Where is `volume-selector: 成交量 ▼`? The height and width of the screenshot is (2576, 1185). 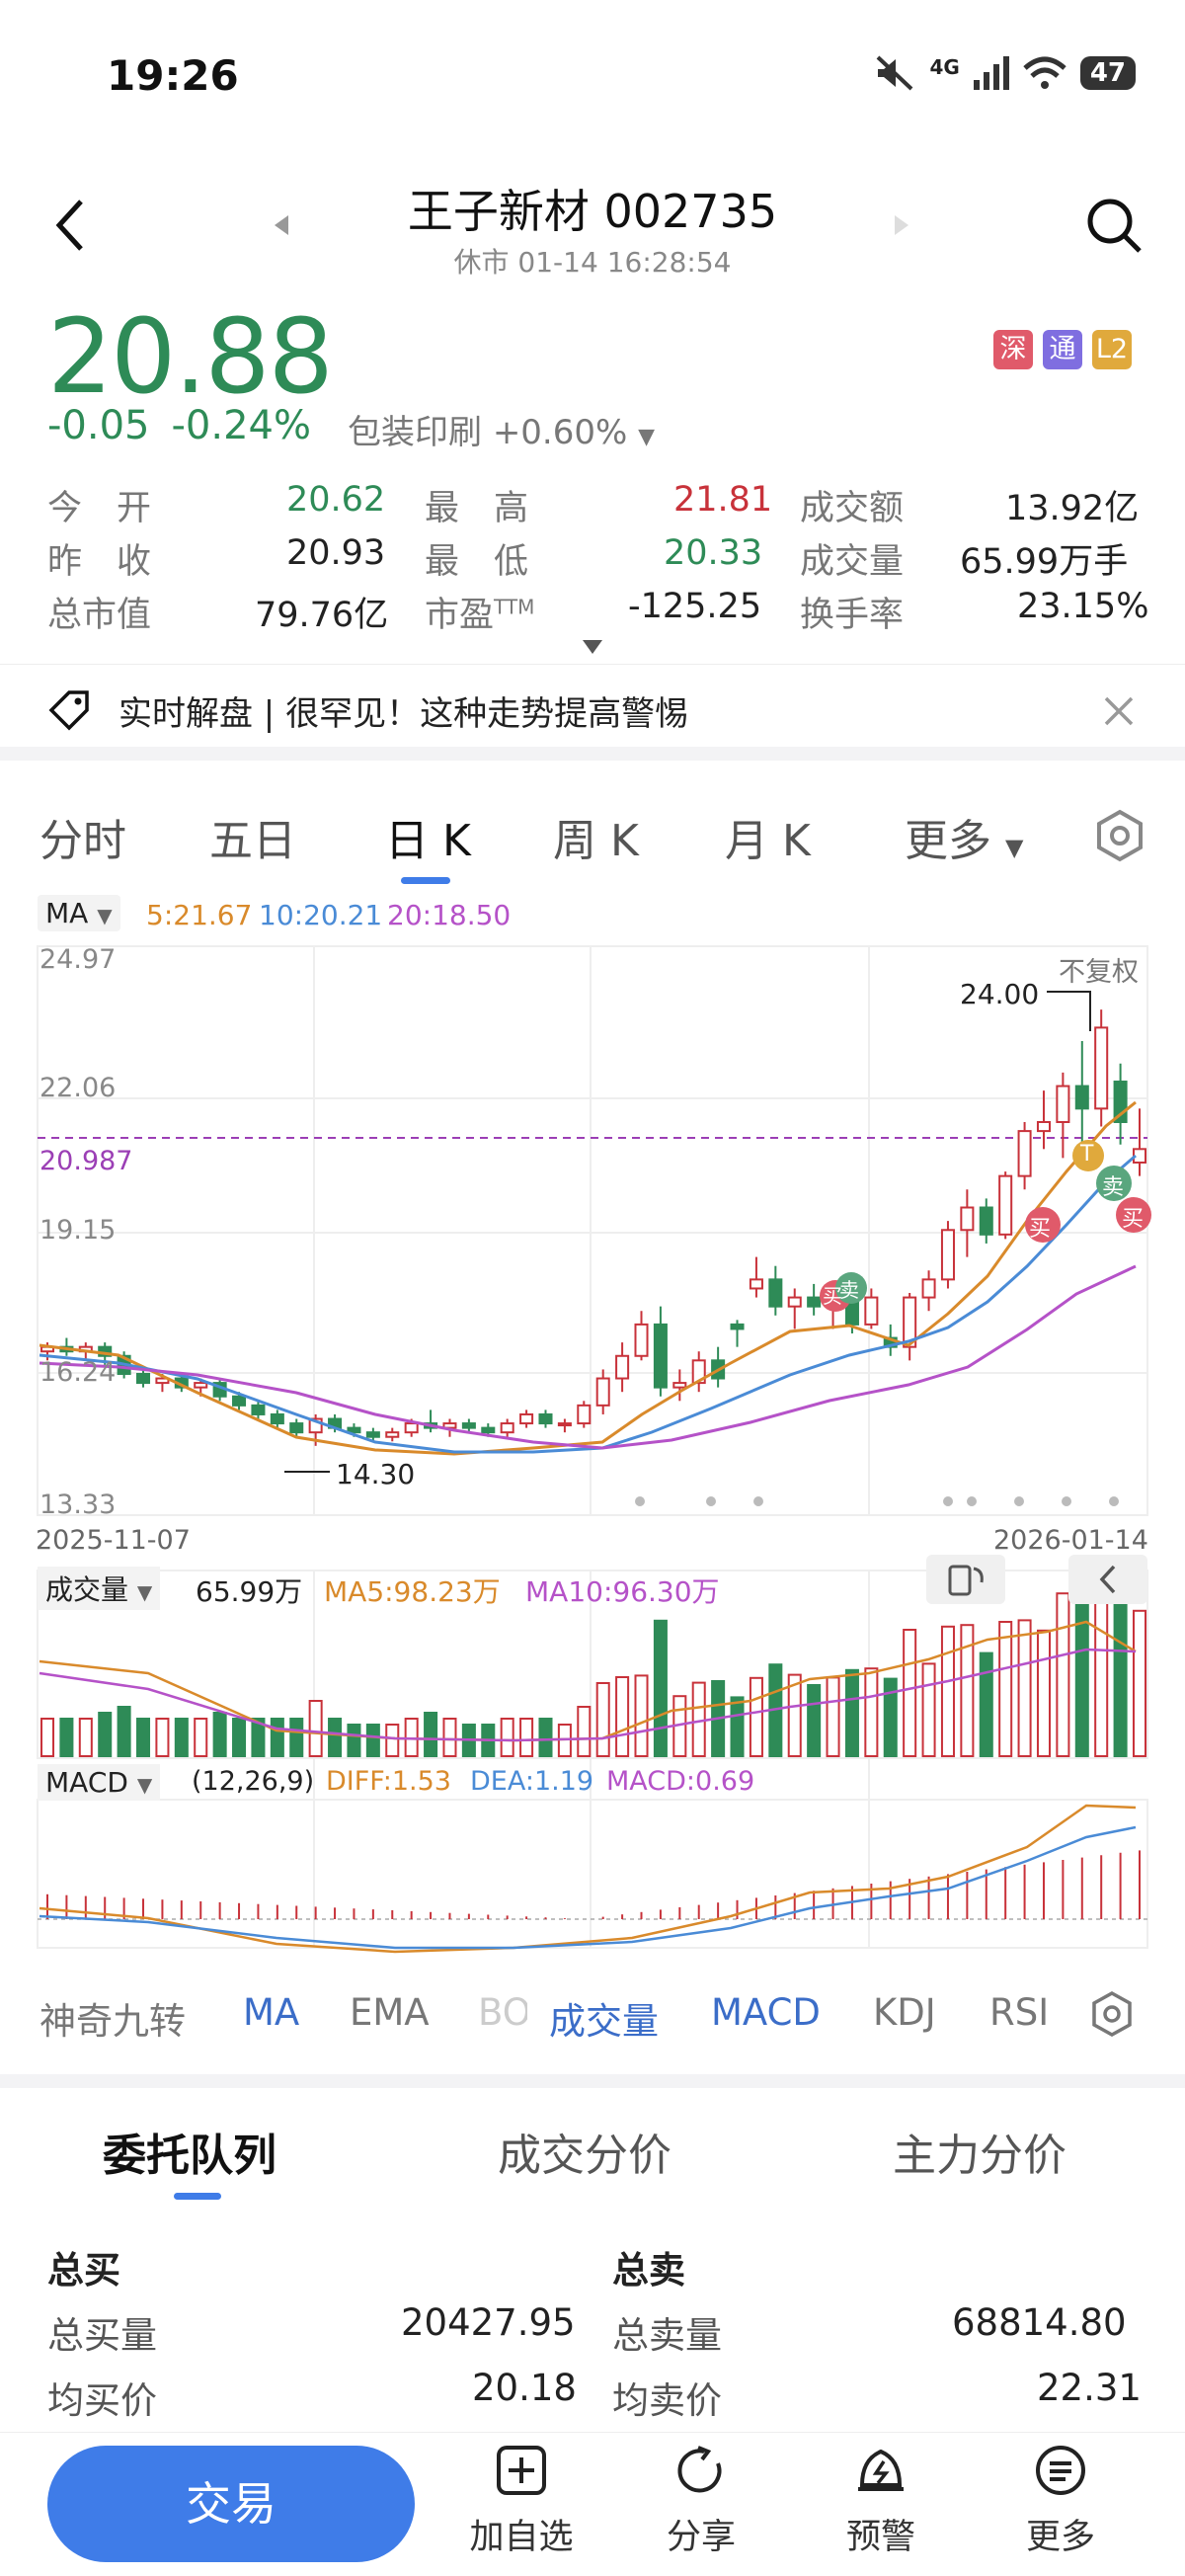
volume-selector: 成交量 ▼ is located at coordinates (100, 1588).